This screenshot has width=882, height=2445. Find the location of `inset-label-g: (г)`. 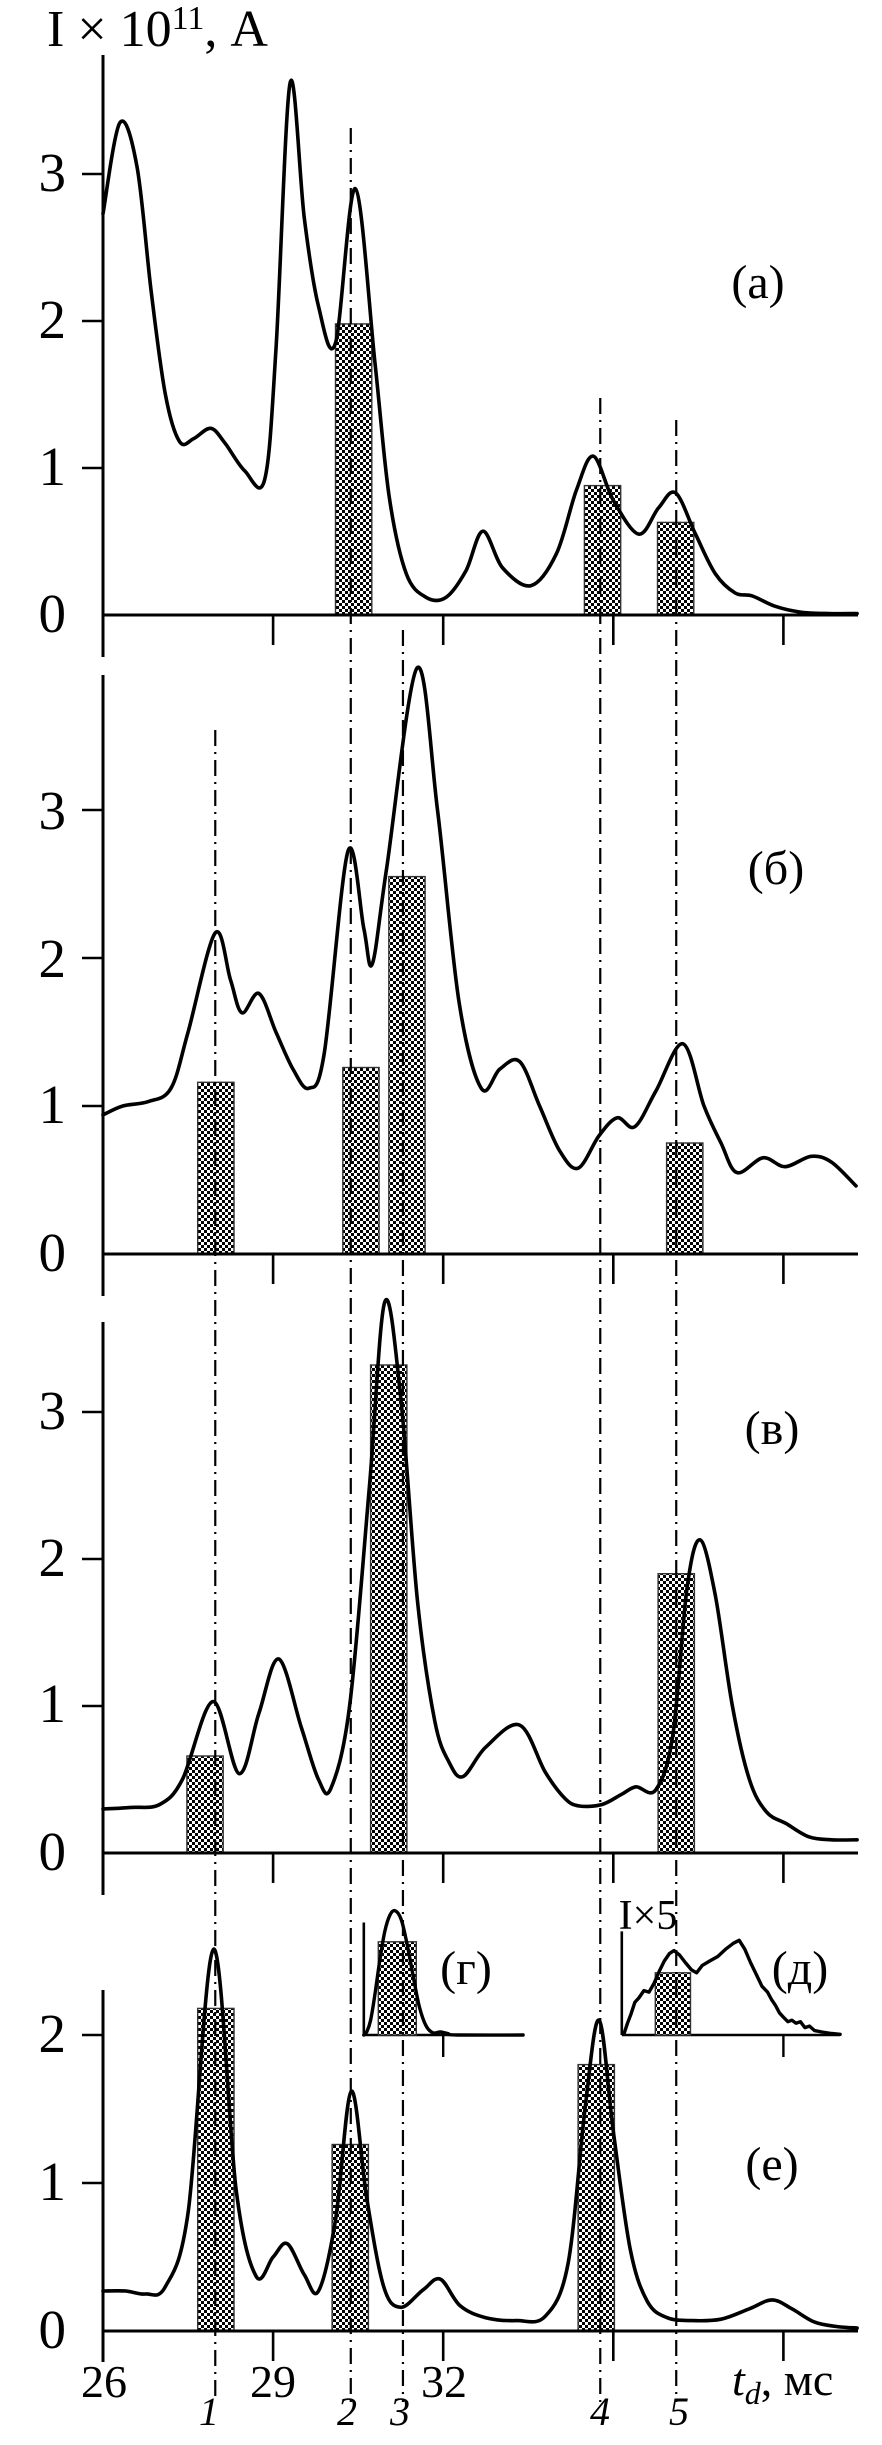

inset-label-g: (г) is located at coordinates (466, 1968).